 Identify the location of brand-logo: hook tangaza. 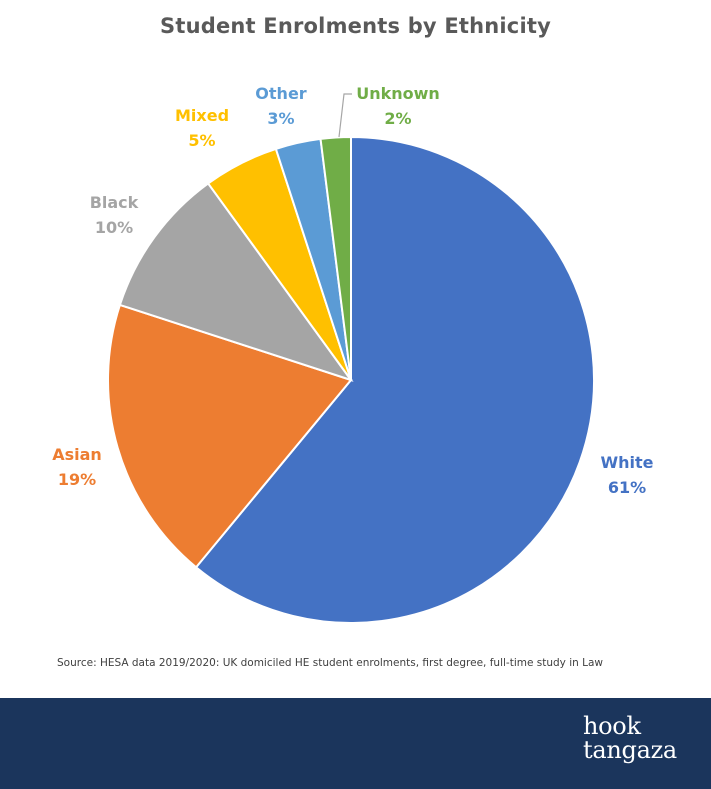
(630, 738).